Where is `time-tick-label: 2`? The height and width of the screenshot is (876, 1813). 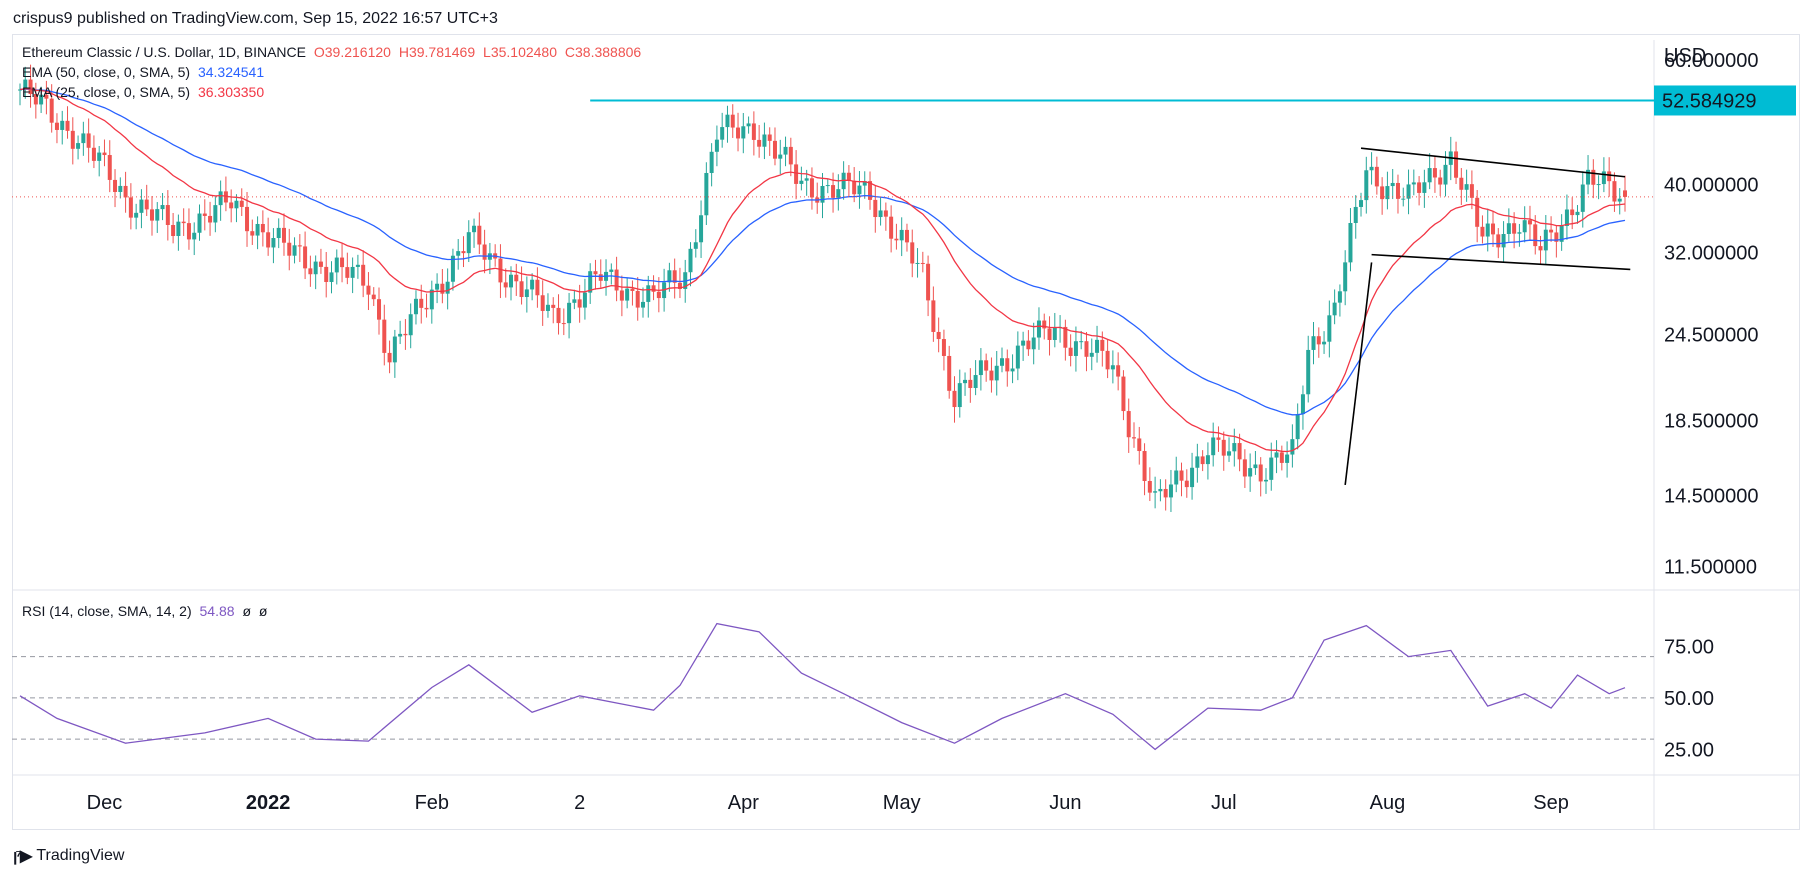
time-tick-label: 2 is located at coordinates (579, 803).